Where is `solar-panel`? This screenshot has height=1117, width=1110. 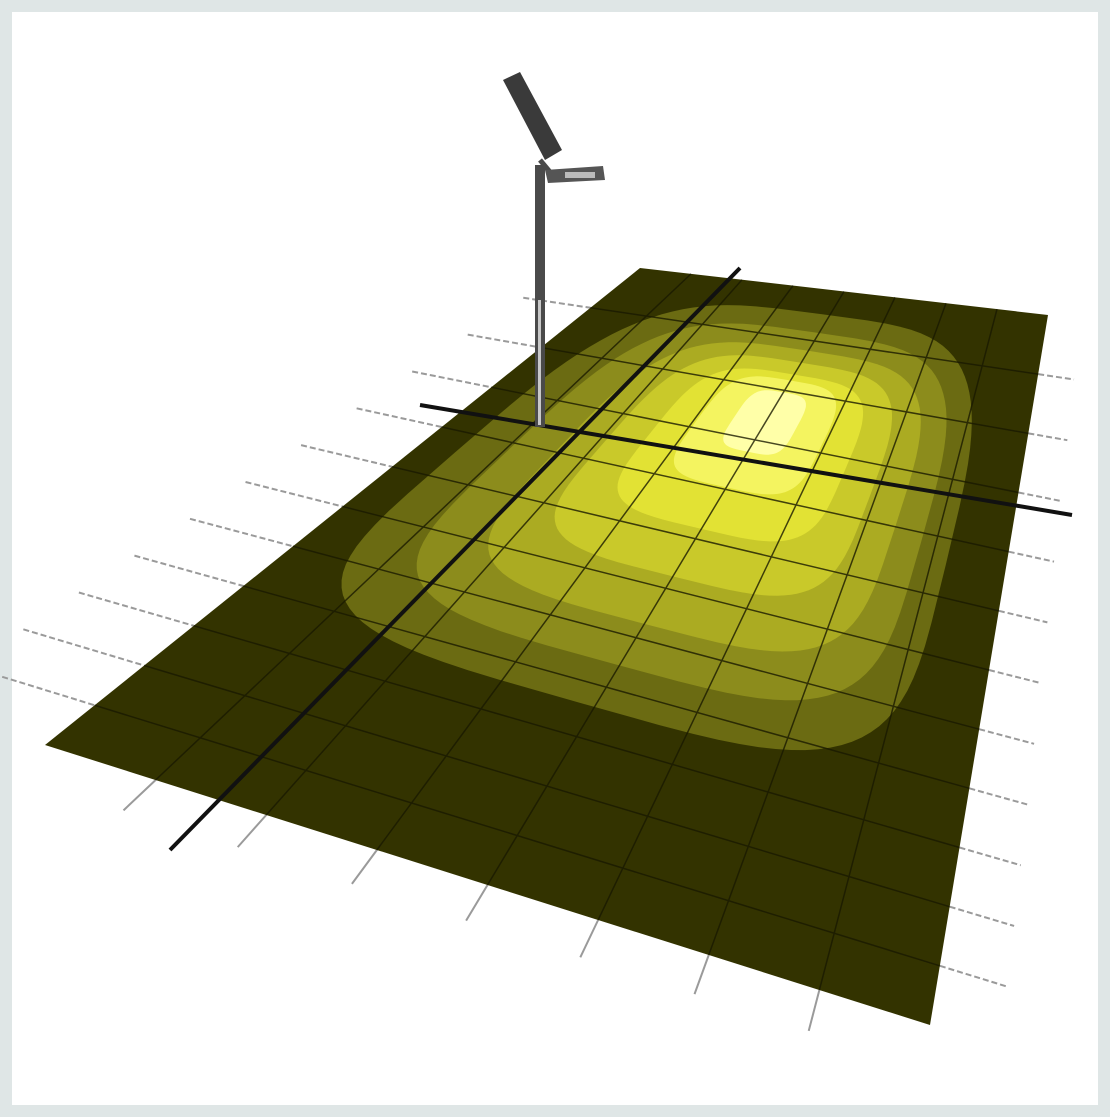 solar-panel is located at coordinates (532, 116).